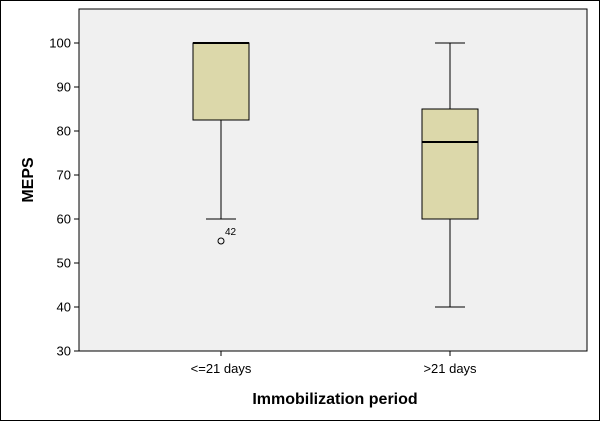  What do you see at coordinates (64, 87) in the screenshot?
I see `y-tick-label: 90` at bounding box center [64, 87].